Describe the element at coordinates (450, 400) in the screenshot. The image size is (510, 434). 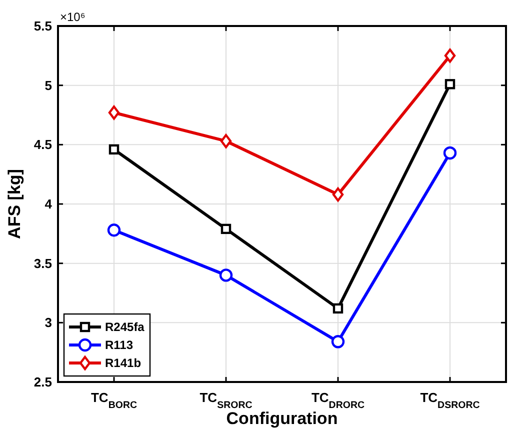
I see `x-tick-label: TC$_{DSRORC}$` at that location.